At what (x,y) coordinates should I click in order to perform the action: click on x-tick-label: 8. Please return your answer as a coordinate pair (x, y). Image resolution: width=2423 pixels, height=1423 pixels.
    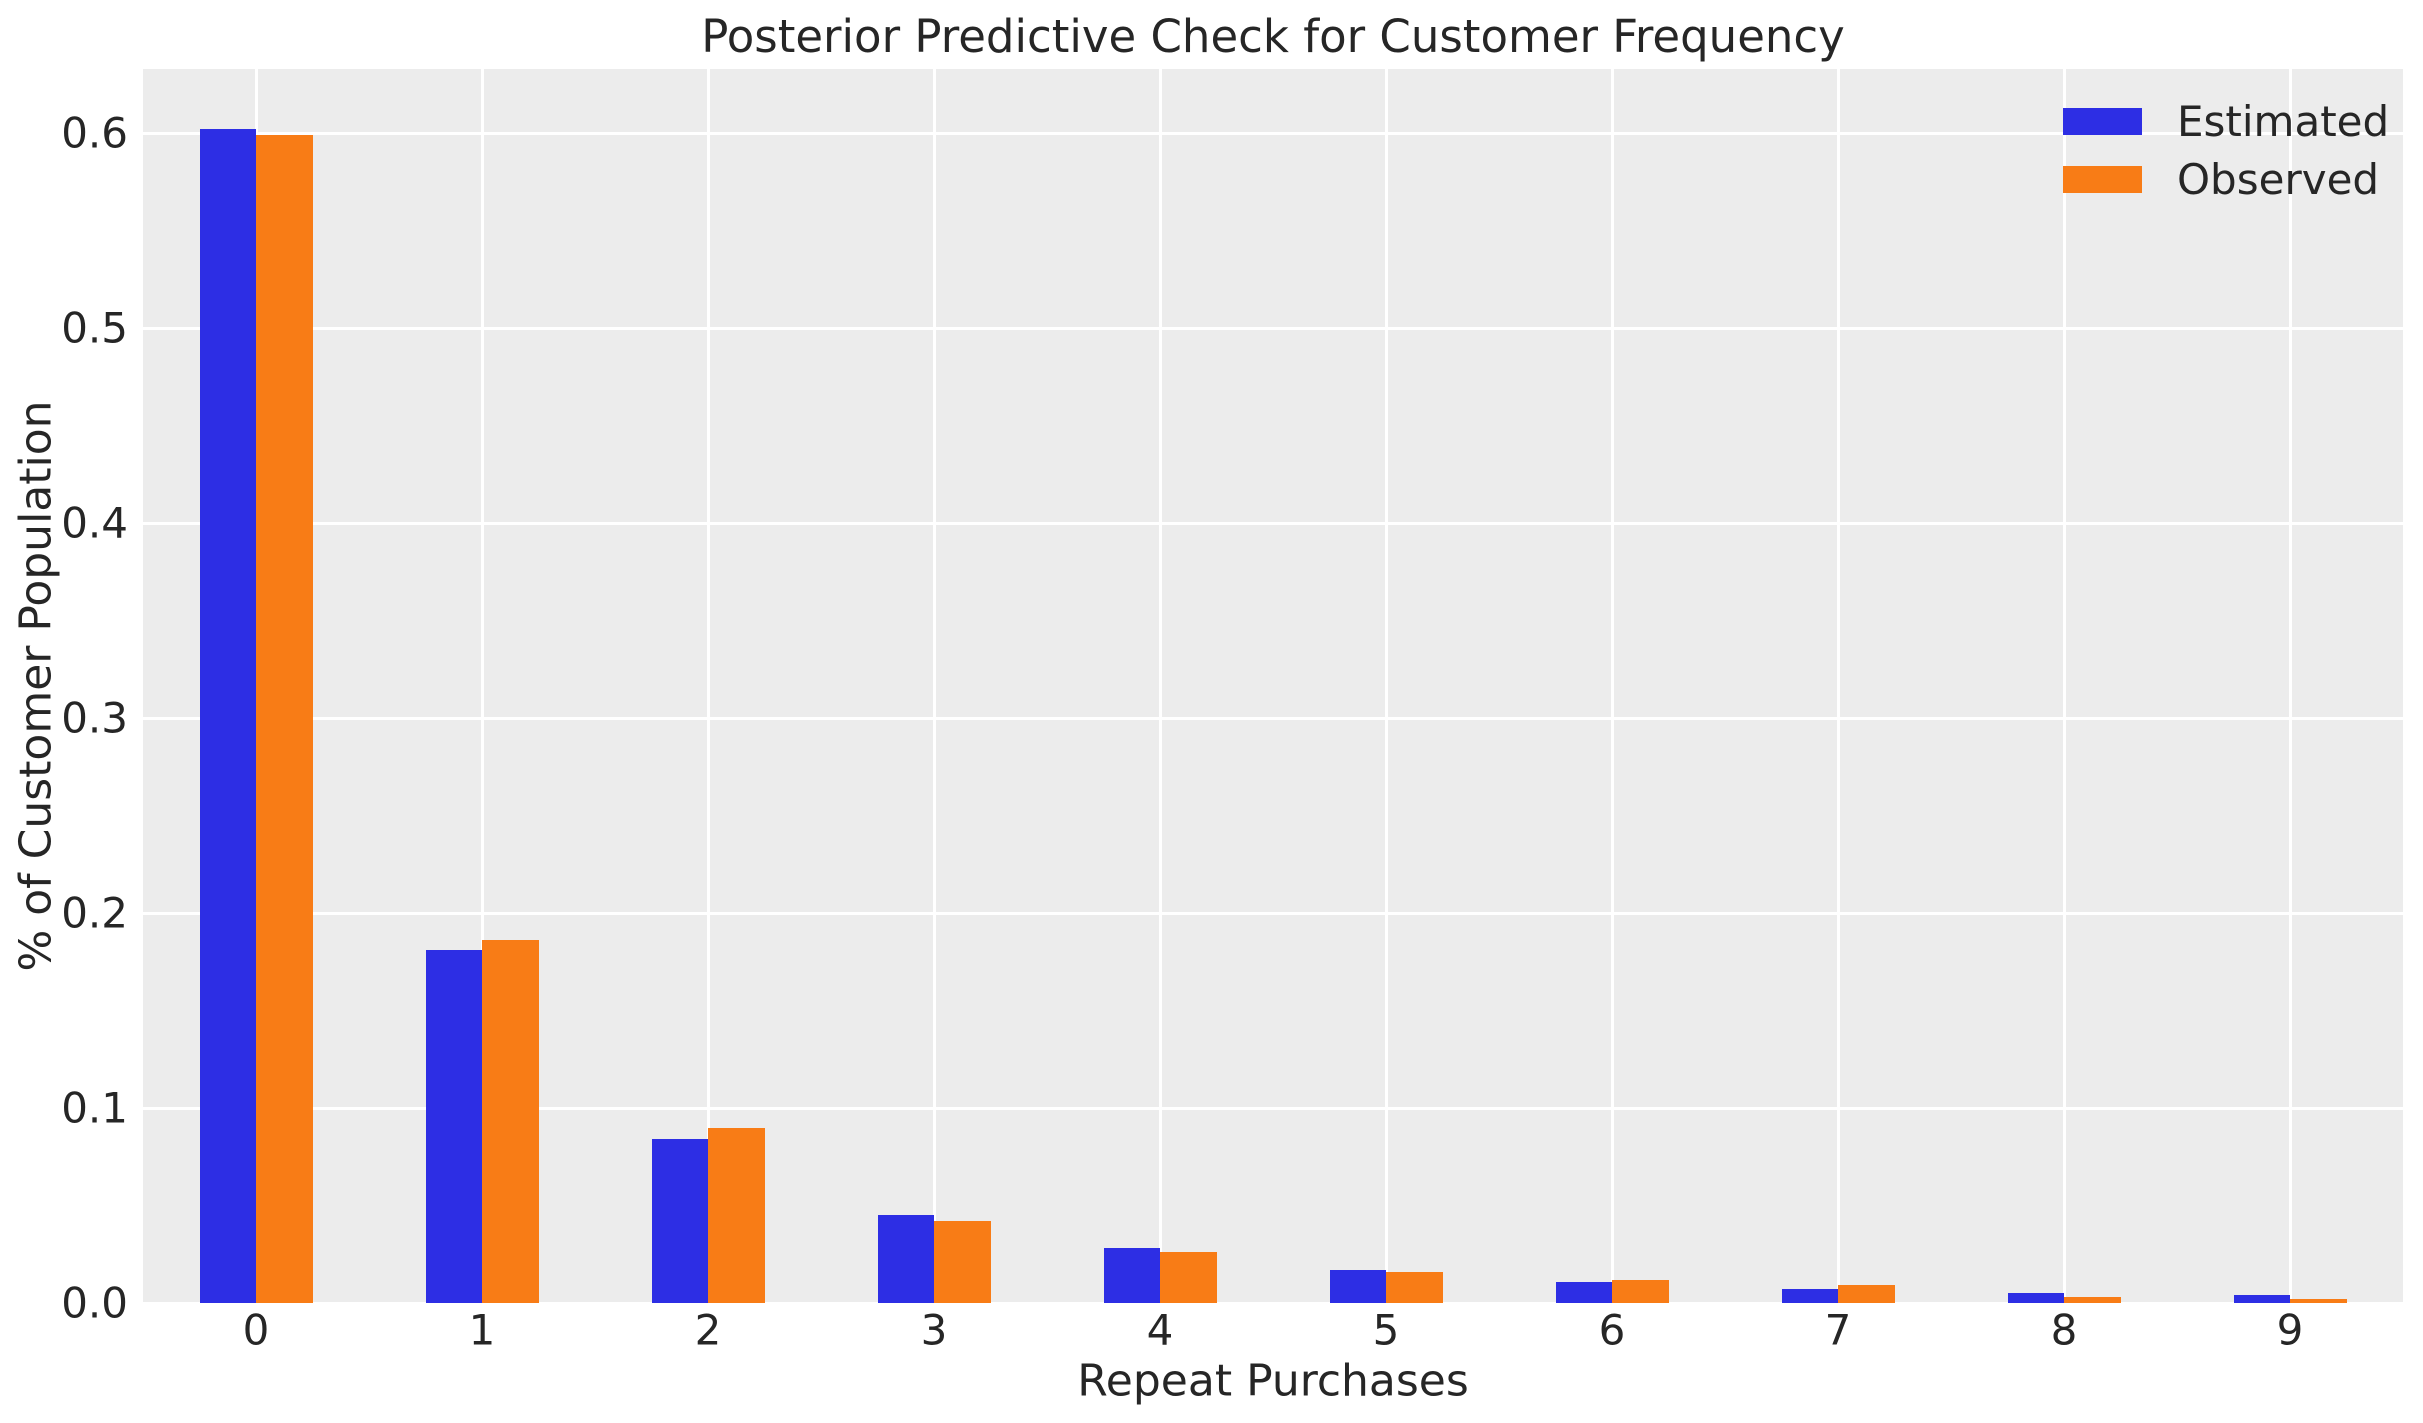
    Looking at the image, I should click on (2064, 1330).